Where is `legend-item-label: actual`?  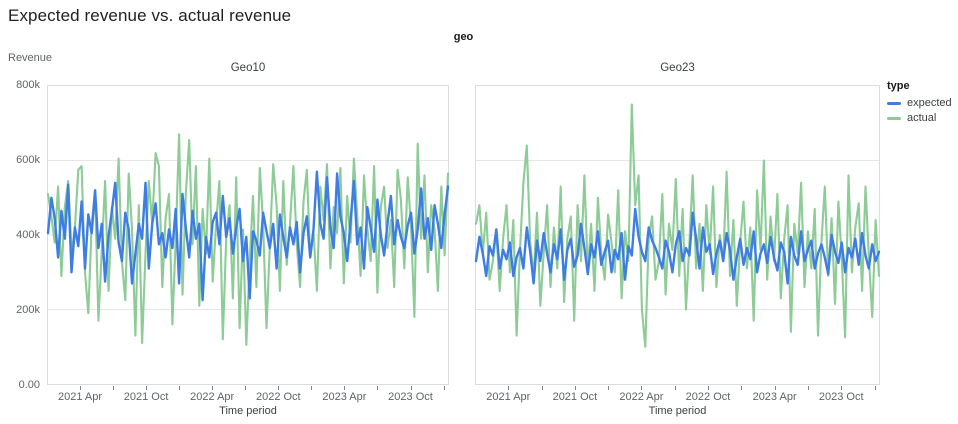
legend-item-label: actual is located at coordinates (922, 118).